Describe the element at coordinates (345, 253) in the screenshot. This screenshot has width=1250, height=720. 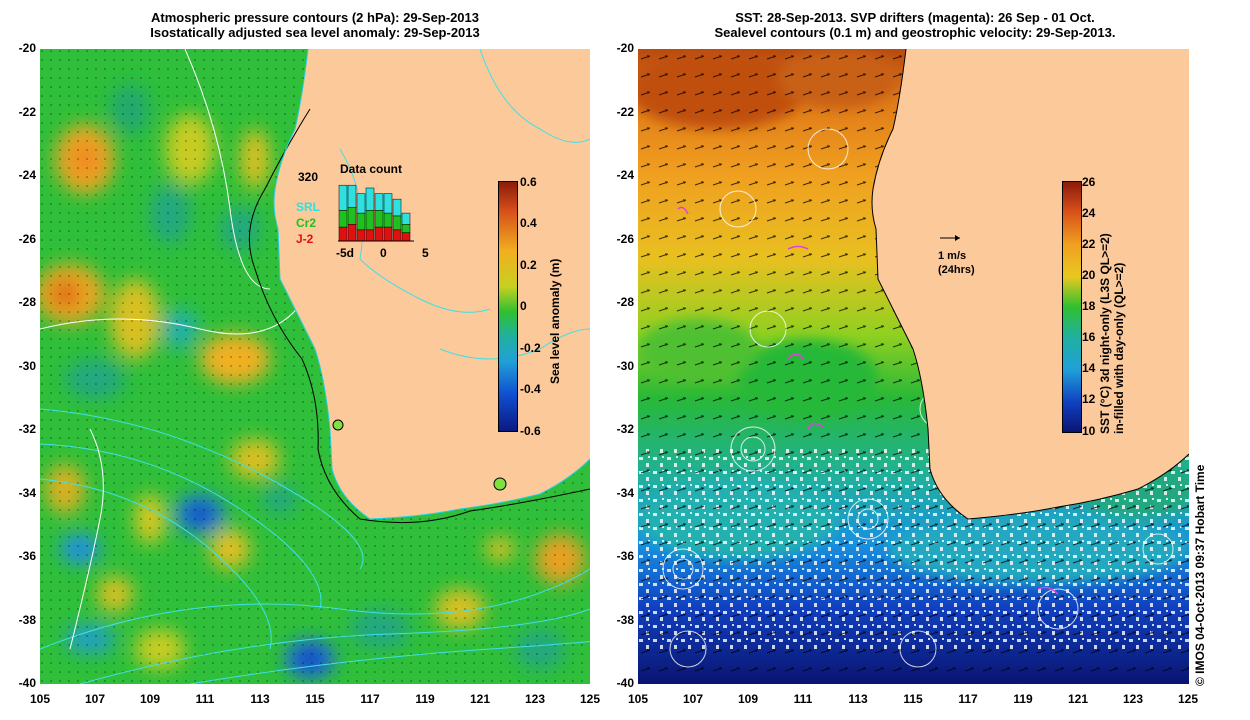
I see `inset-xtick: -5d` at that location.